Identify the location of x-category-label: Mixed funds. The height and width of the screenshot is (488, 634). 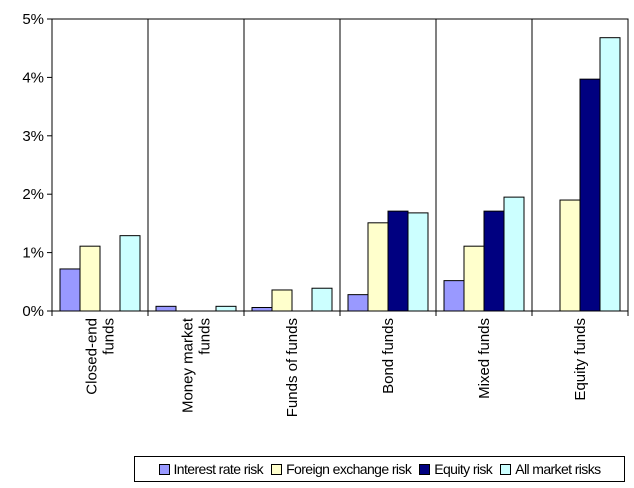
(484, 358).